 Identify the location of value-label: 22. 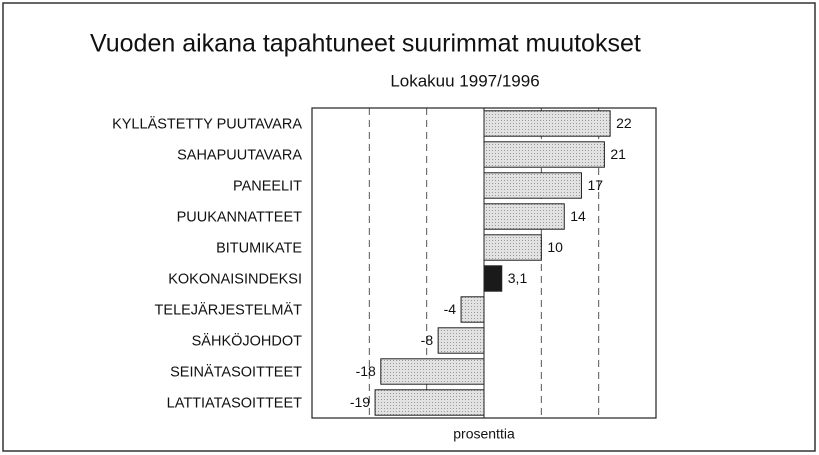
(624, 123).